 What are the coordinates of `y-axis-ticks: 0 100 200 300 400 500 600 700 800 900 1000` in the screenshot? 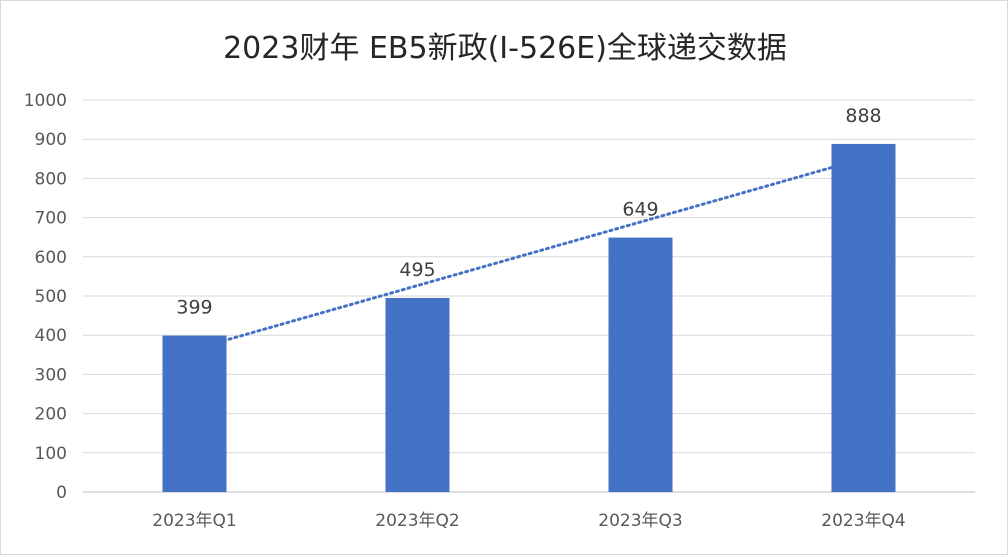 It's located at (45, 297).